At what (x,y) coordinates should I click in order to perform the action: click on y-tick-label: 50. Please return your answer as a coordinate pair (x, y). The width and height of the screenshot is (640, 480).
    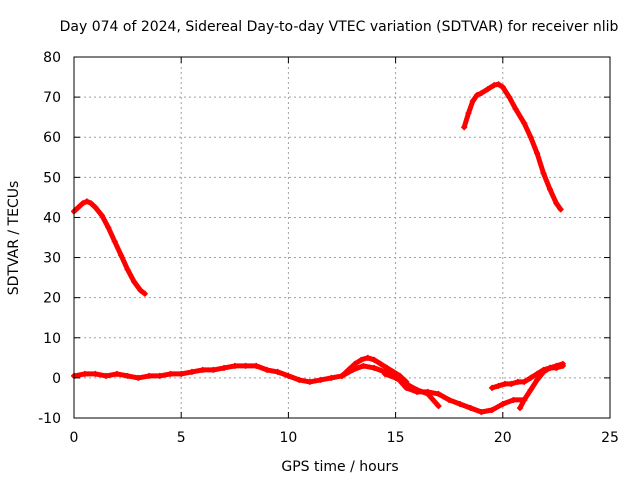
    Looking at the image, I should click on (52, 178).